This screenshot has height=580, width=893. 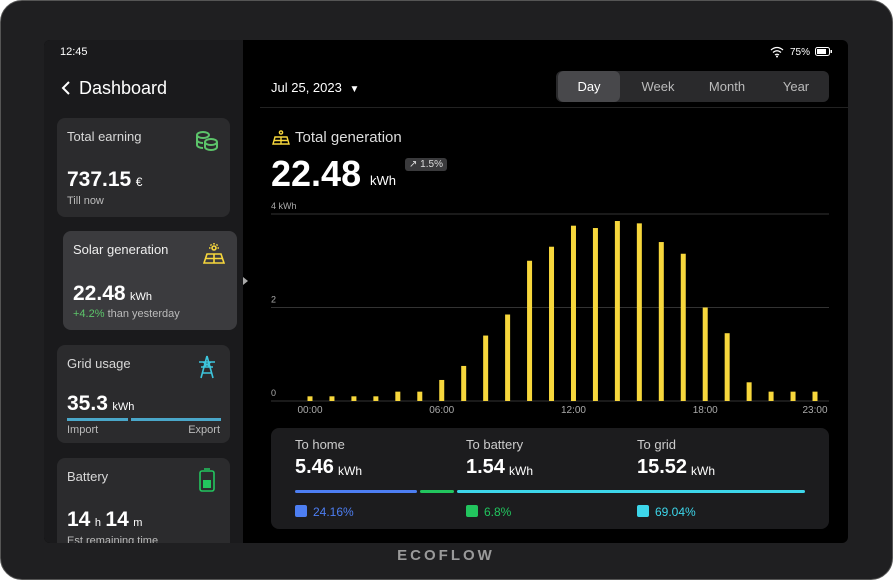 What do you see at coordinates (88, 476) in the screenshot?
I see `card-title: Battery` at bounding box center [88, 476].